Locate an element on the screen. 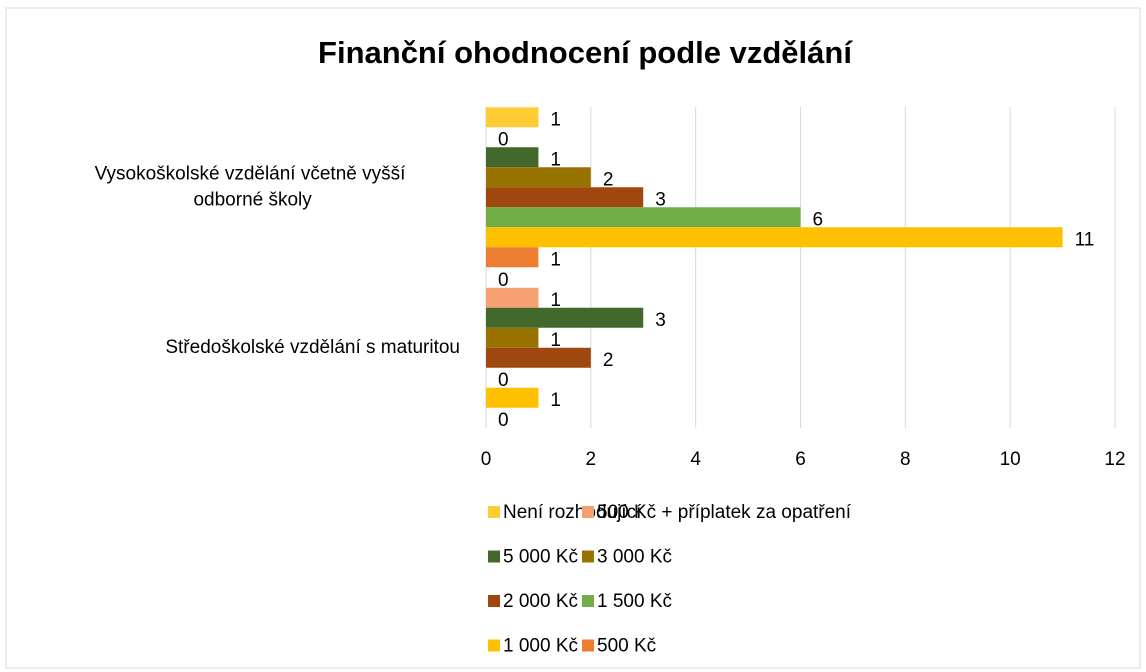 The width and height of the screenshot is (1146, 672). x-tick-label: 0 is located at coordinates (486, 459).